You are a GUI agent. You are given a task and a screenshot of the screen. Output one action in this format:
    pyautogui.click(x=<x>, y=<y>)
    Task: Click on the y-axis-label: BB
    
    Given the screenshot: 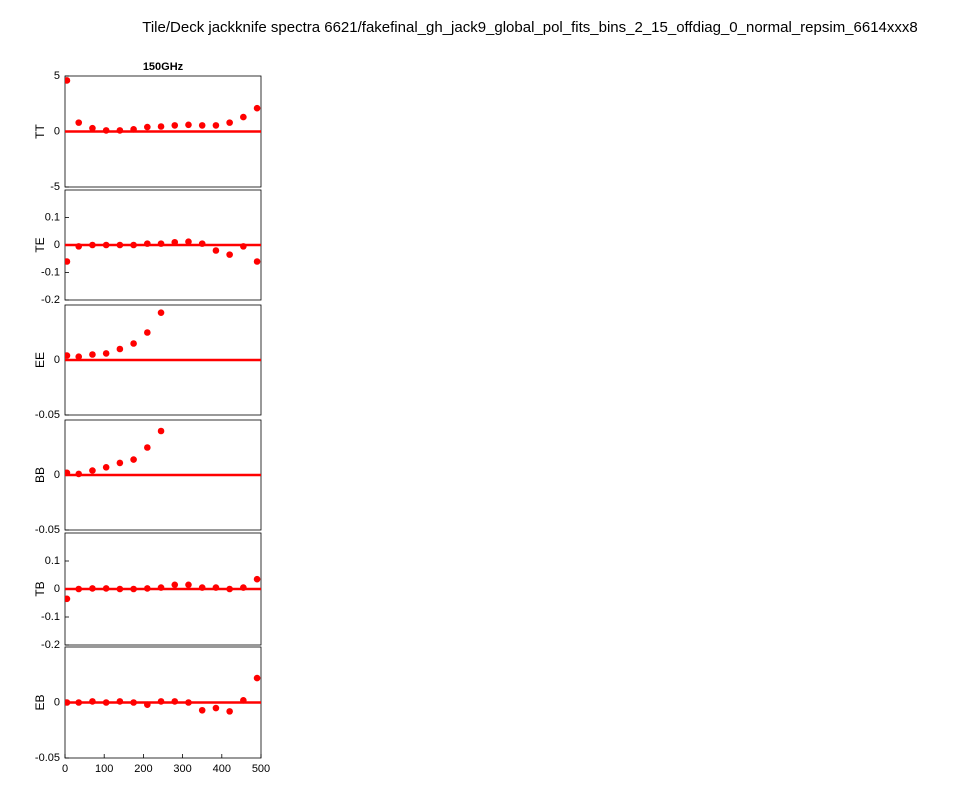 What is the action you would take?
    pyautogui.click(x=40, y=475)
    